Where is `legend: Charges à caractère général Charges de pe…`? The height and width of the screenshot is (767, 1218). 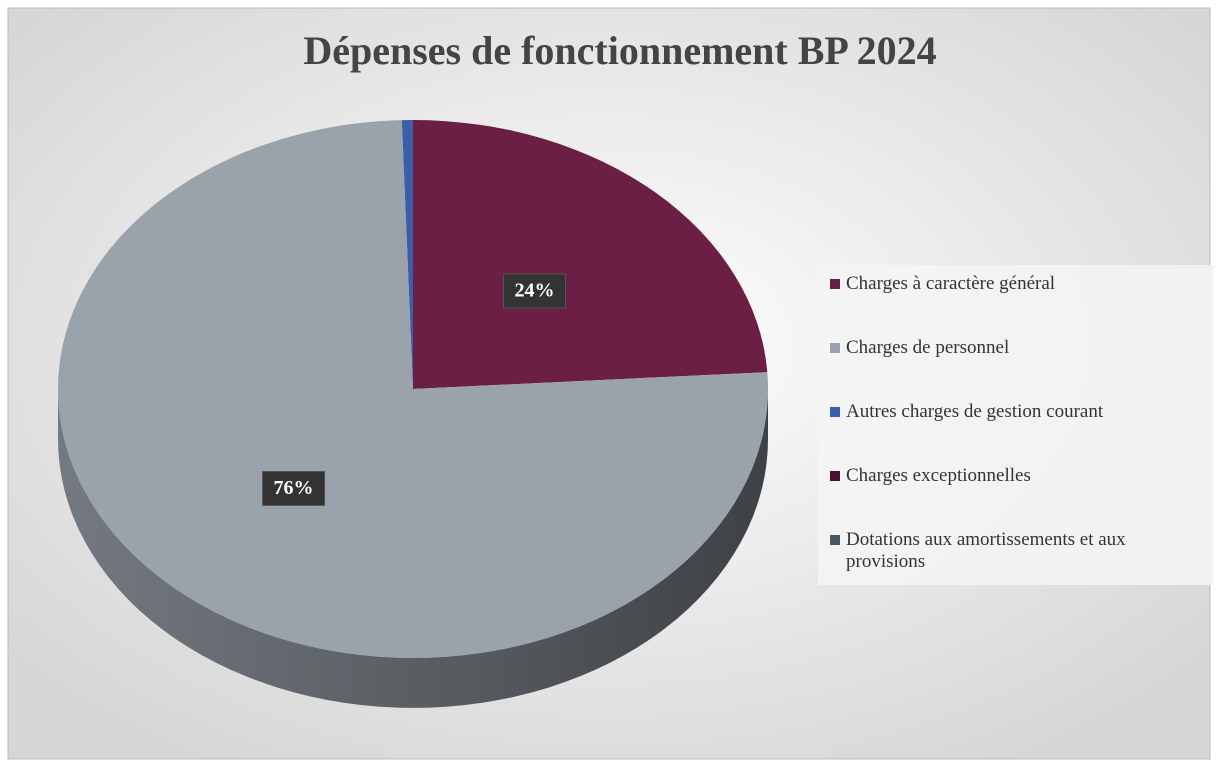 legend: Charges à caractère général Charges de pe… is located at coordinates (1016, 425).